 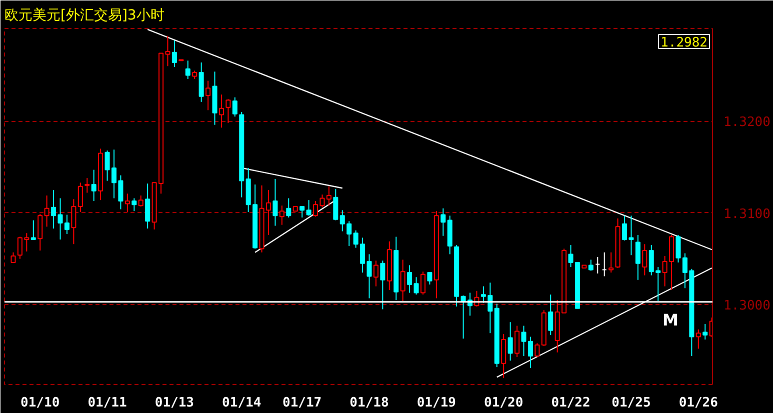 I want to click on x-tick-label: 01/26, so click(x=698, y=403).